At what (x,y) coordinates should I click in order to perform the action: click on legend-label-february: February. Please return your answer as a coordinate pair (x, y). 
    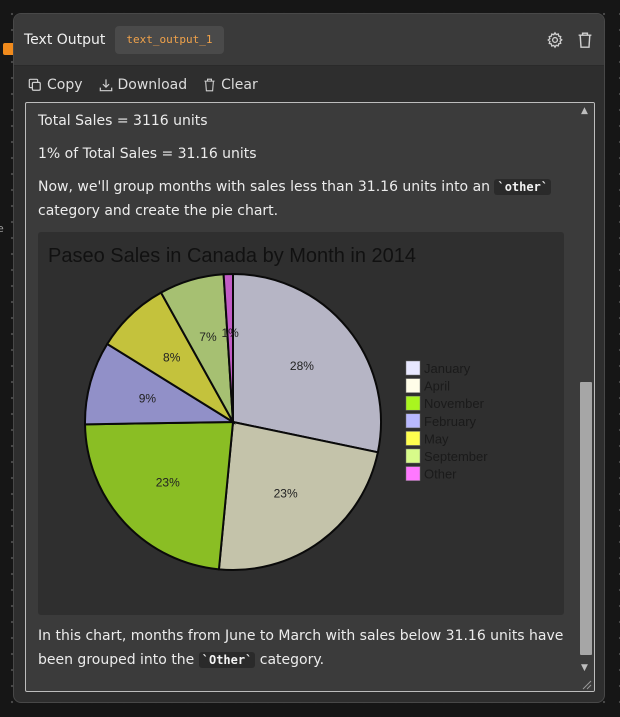
    Looking at the image, I should click on (450, 421).